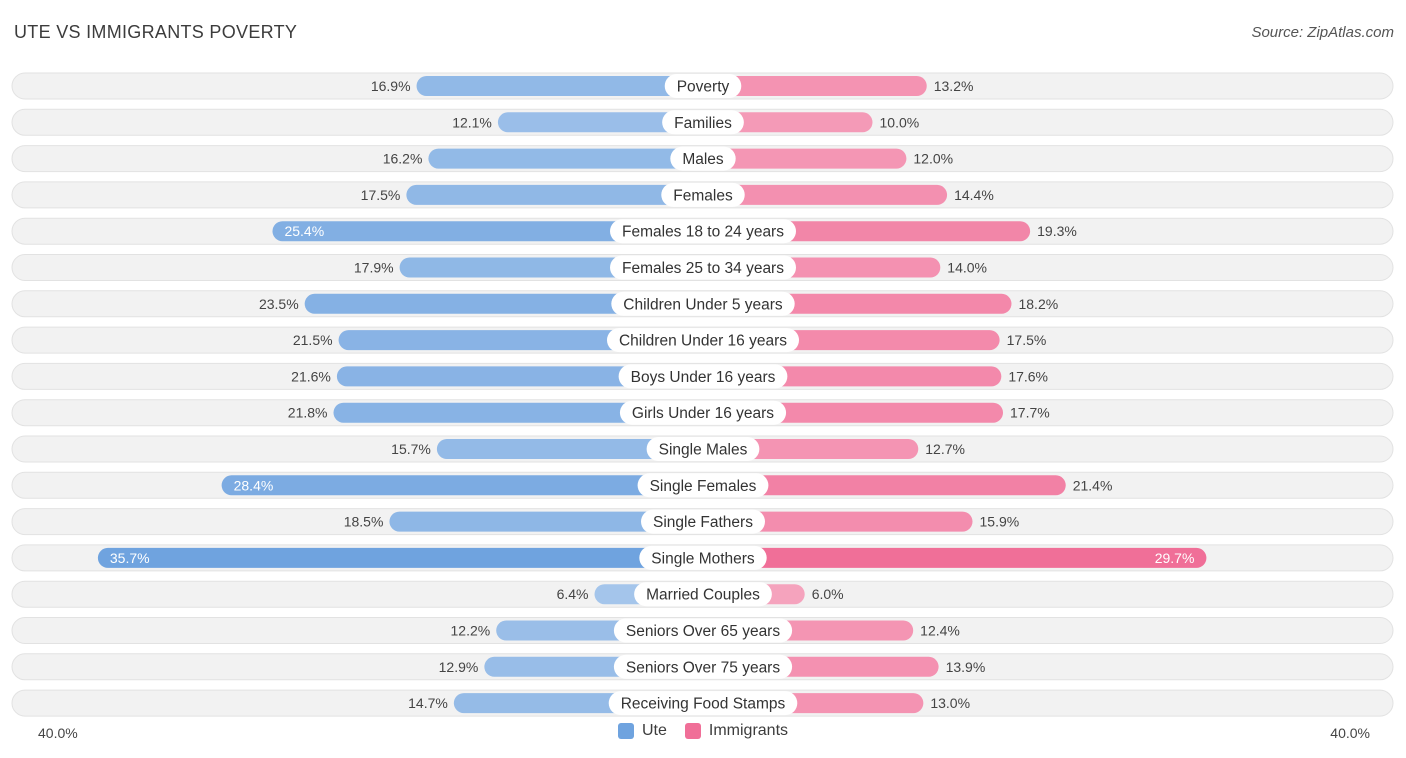 The height and width of the screenshot is (758, 1406). What do you see at coordinates (1038, 304) in the screenshot?
I see `value-label-immigrants: 18.2%` at bounding box center [1038, 304].